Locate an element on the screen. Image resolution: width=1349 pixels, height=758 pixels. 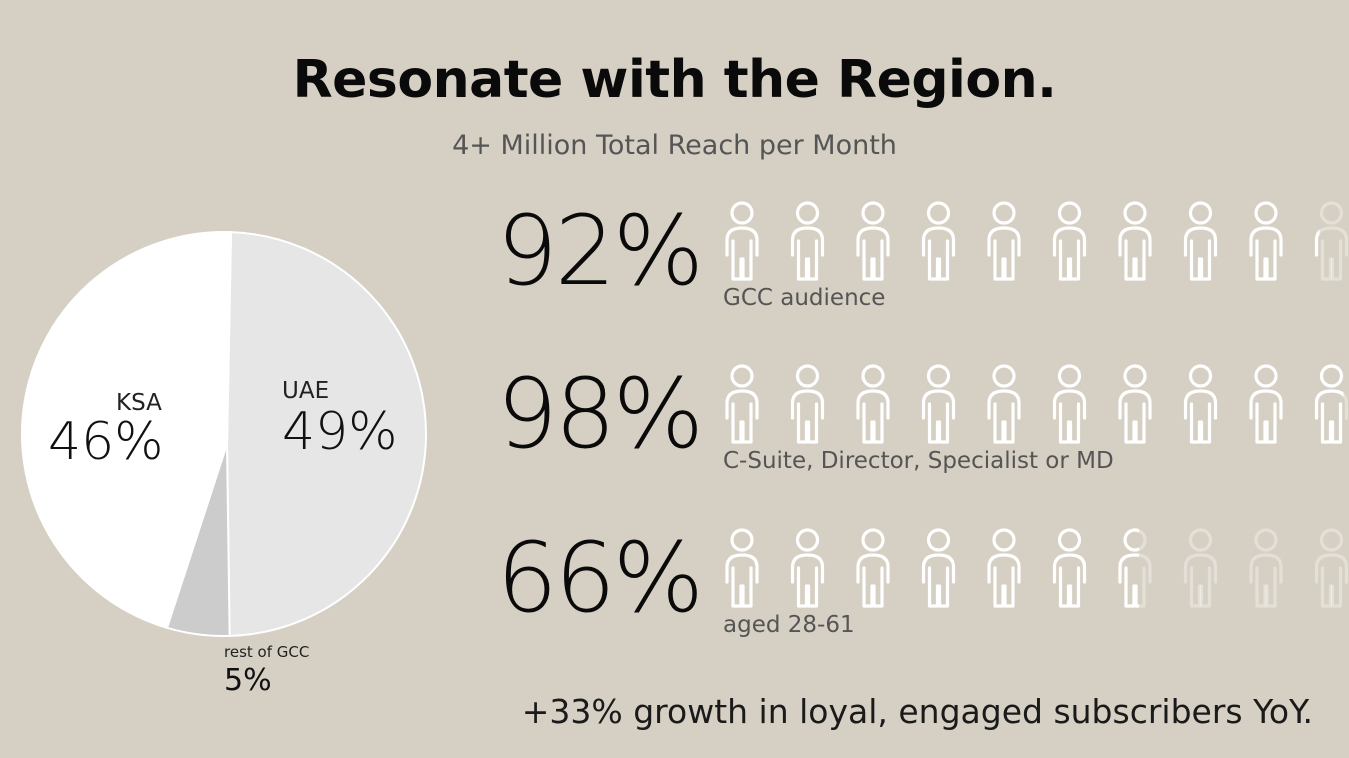
stat-percent: 98% is located at coordinates (600, 414).